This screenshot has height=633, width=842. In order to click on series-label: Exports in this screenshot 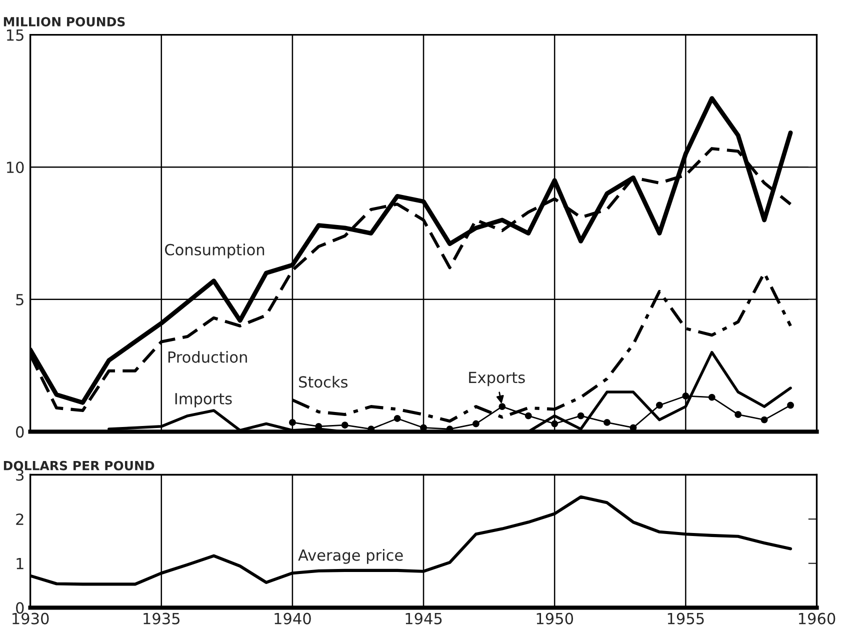, I will do `click(497, 379)`.